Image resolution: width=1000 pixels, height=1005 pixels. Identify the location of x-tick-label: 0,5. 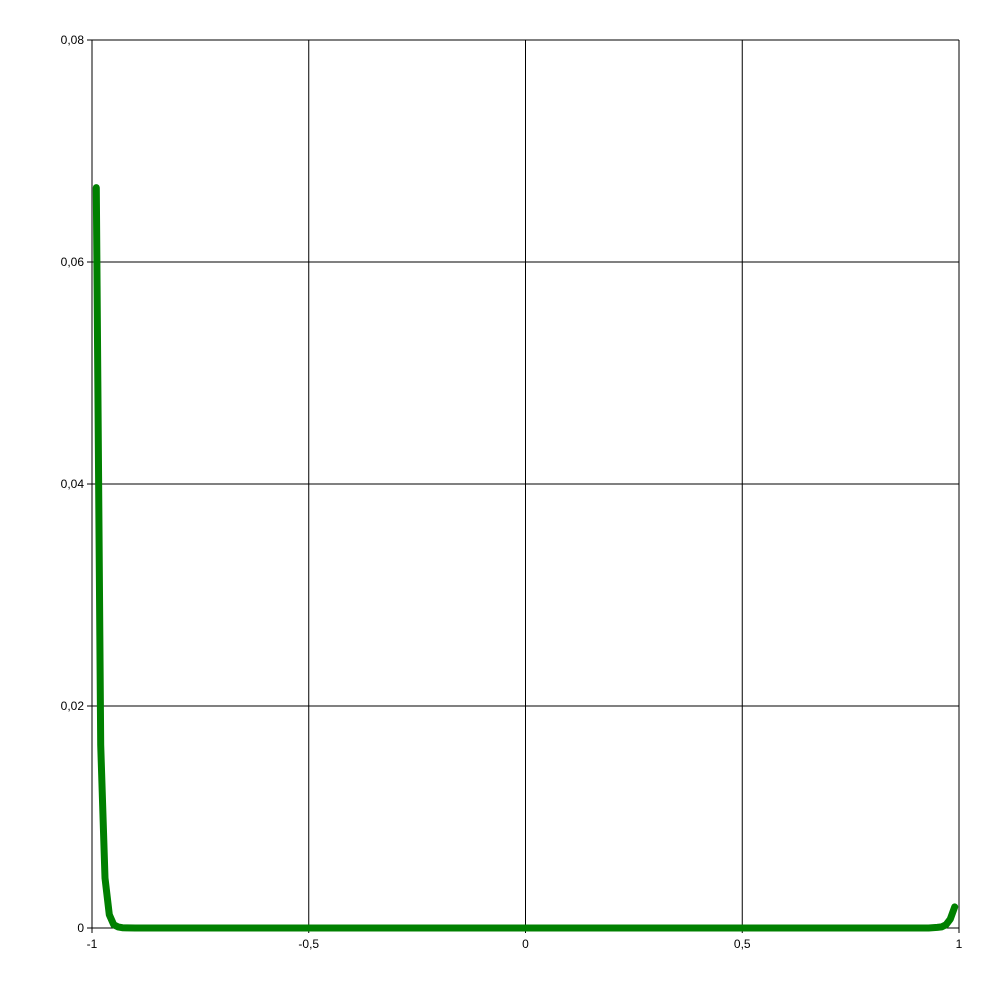
(742, 944).